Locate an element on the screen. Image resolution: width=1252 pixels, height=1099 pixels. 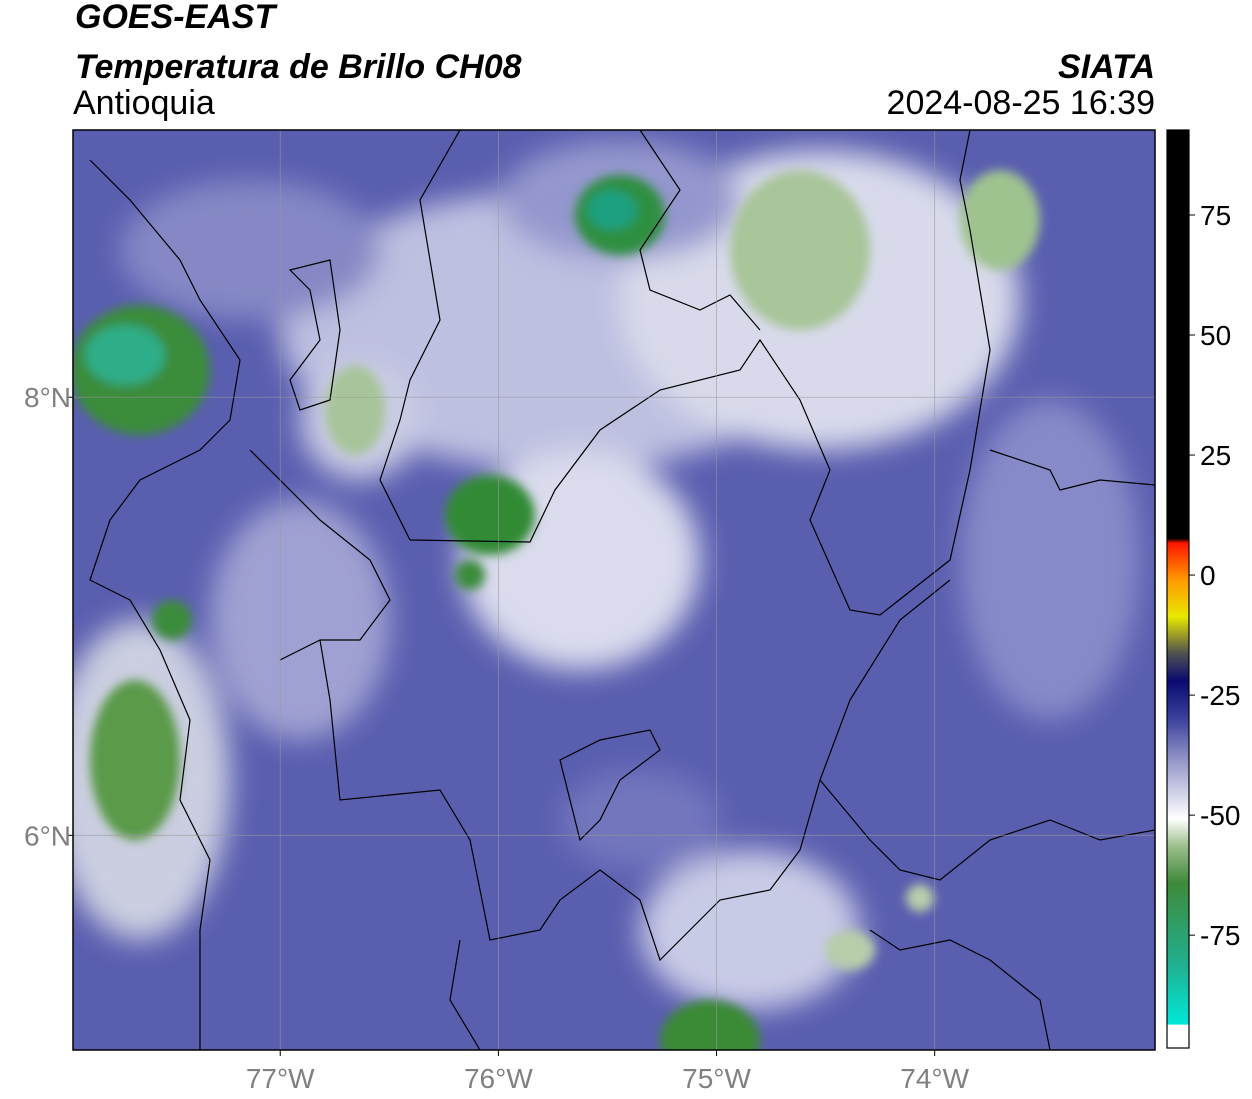
lon-tick-label: 74°W is located at coordinates (934, 1078).